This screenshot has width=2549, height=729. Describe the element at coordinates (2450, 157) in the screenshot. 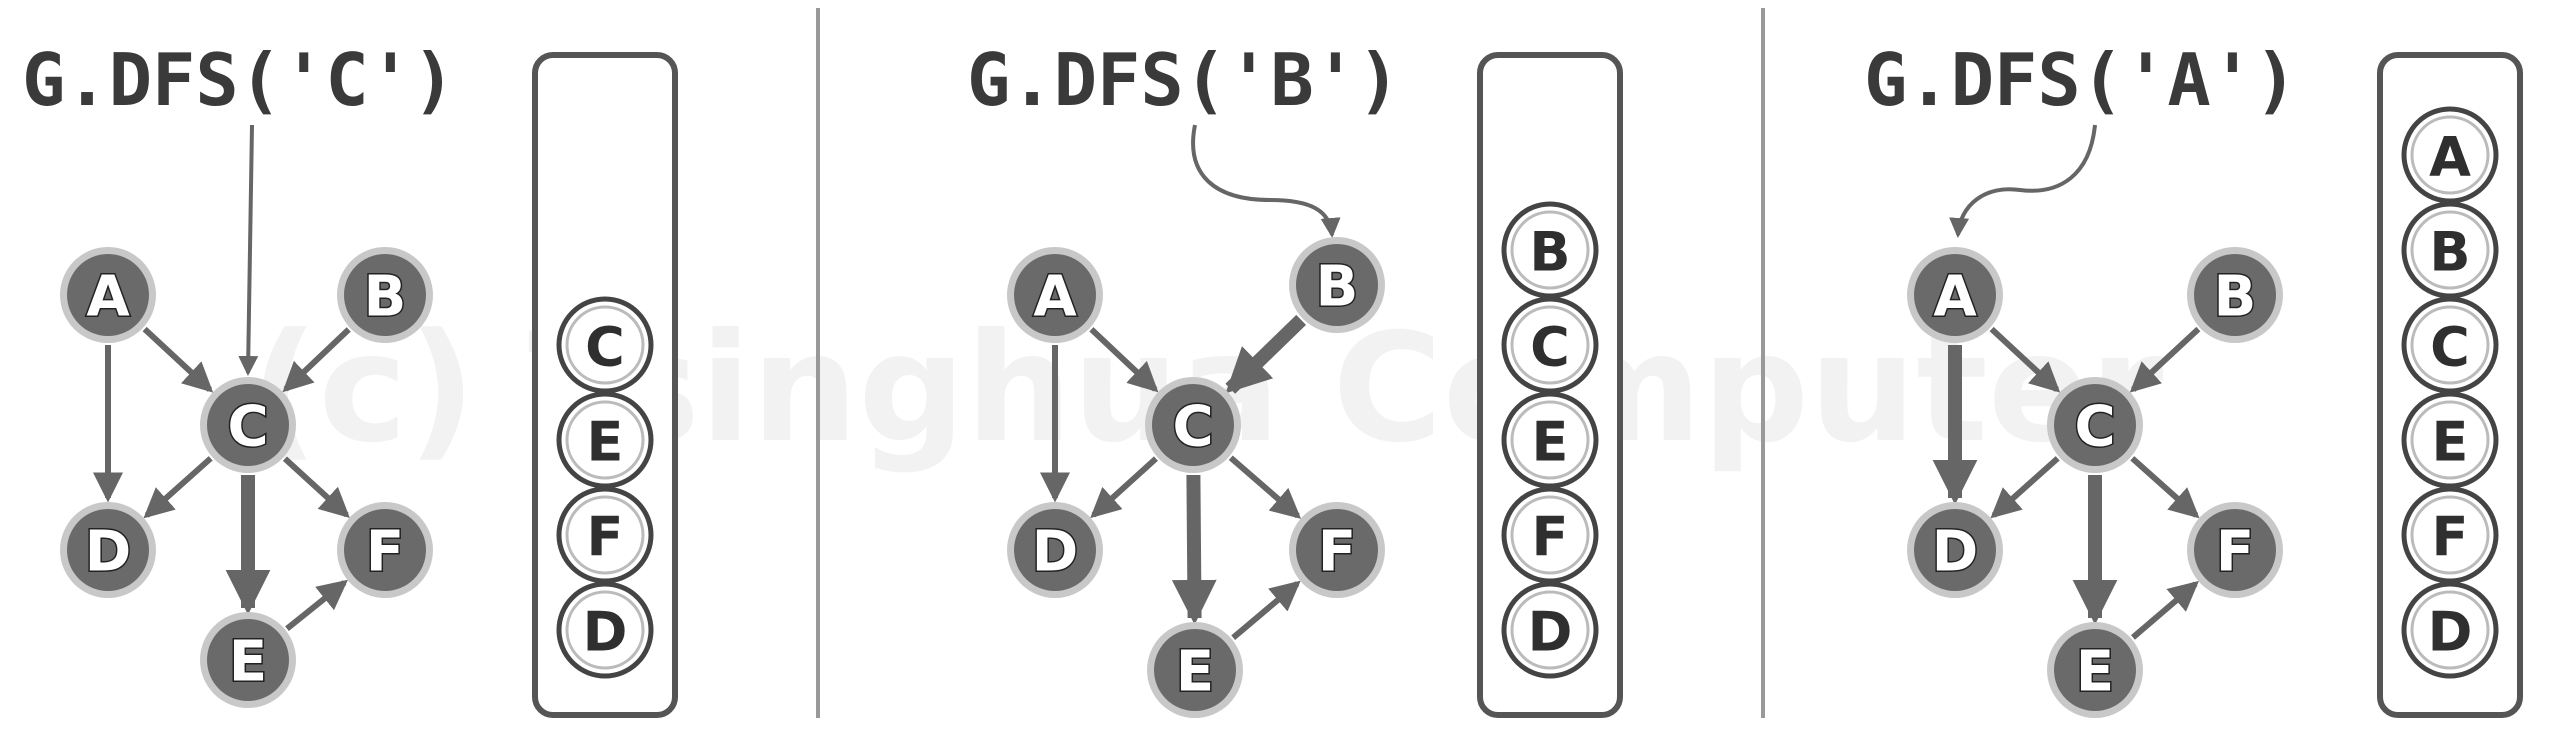

I see `stack-item-label: A` at that location.